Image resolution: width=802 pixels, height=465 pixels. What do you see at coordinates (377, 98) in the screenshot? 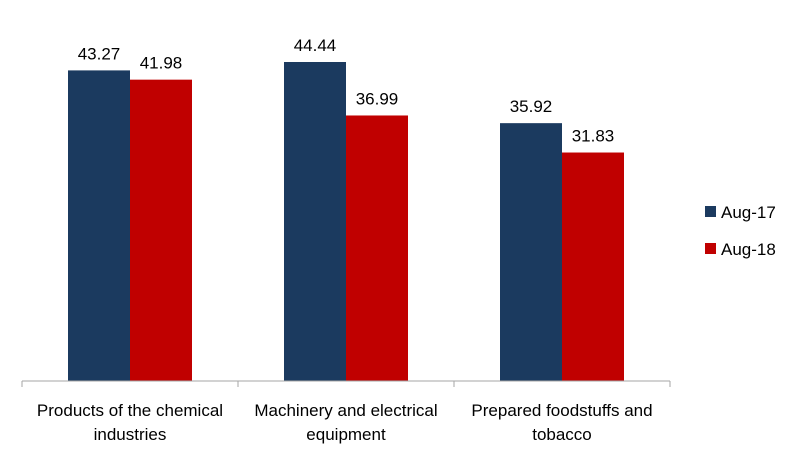
I see `data-label: 36.99` at bounding box center [377, 98].